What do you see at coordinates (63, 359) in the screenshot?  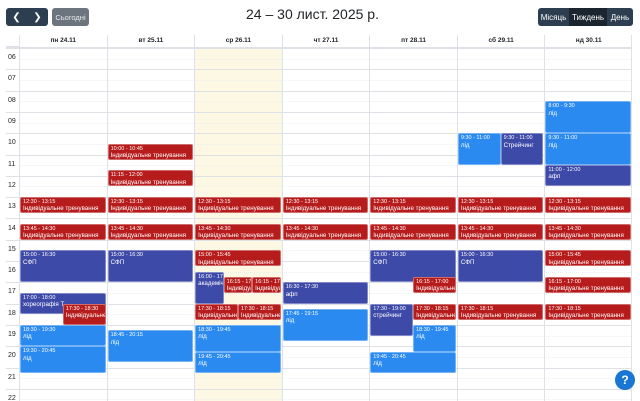 I see `calendar-event: 19:30 - 20:45 лід` at bounding box center [63, 359].